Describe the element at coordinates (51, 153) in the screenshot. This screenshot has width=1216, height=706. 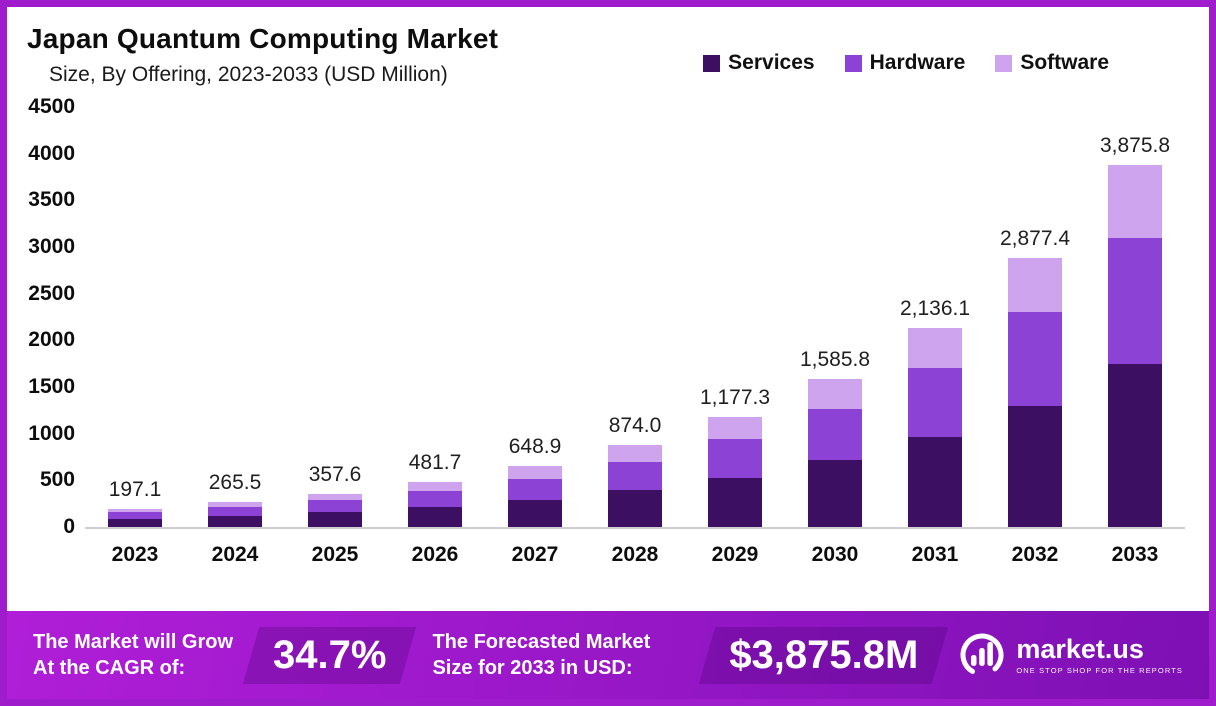
I see `y-tick-label: 4000` at that location.